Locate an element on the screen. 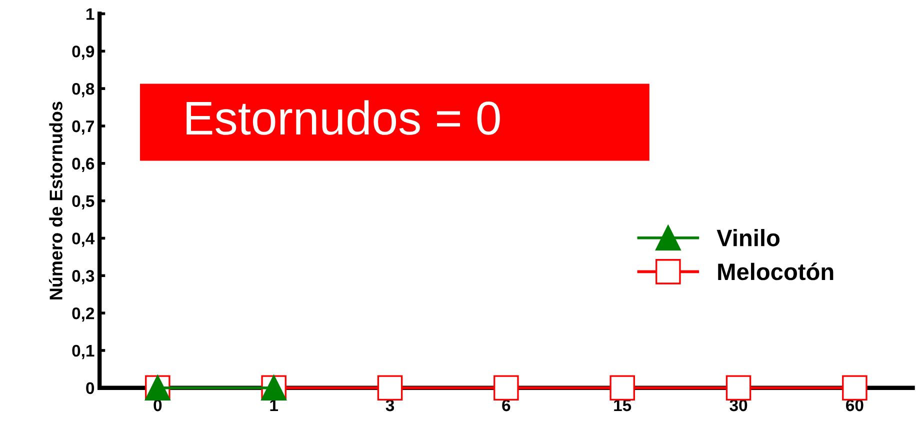 This screenshot has width=922, height=430. annotation: Estornudos = 0 is located at coordinates (343, 117).